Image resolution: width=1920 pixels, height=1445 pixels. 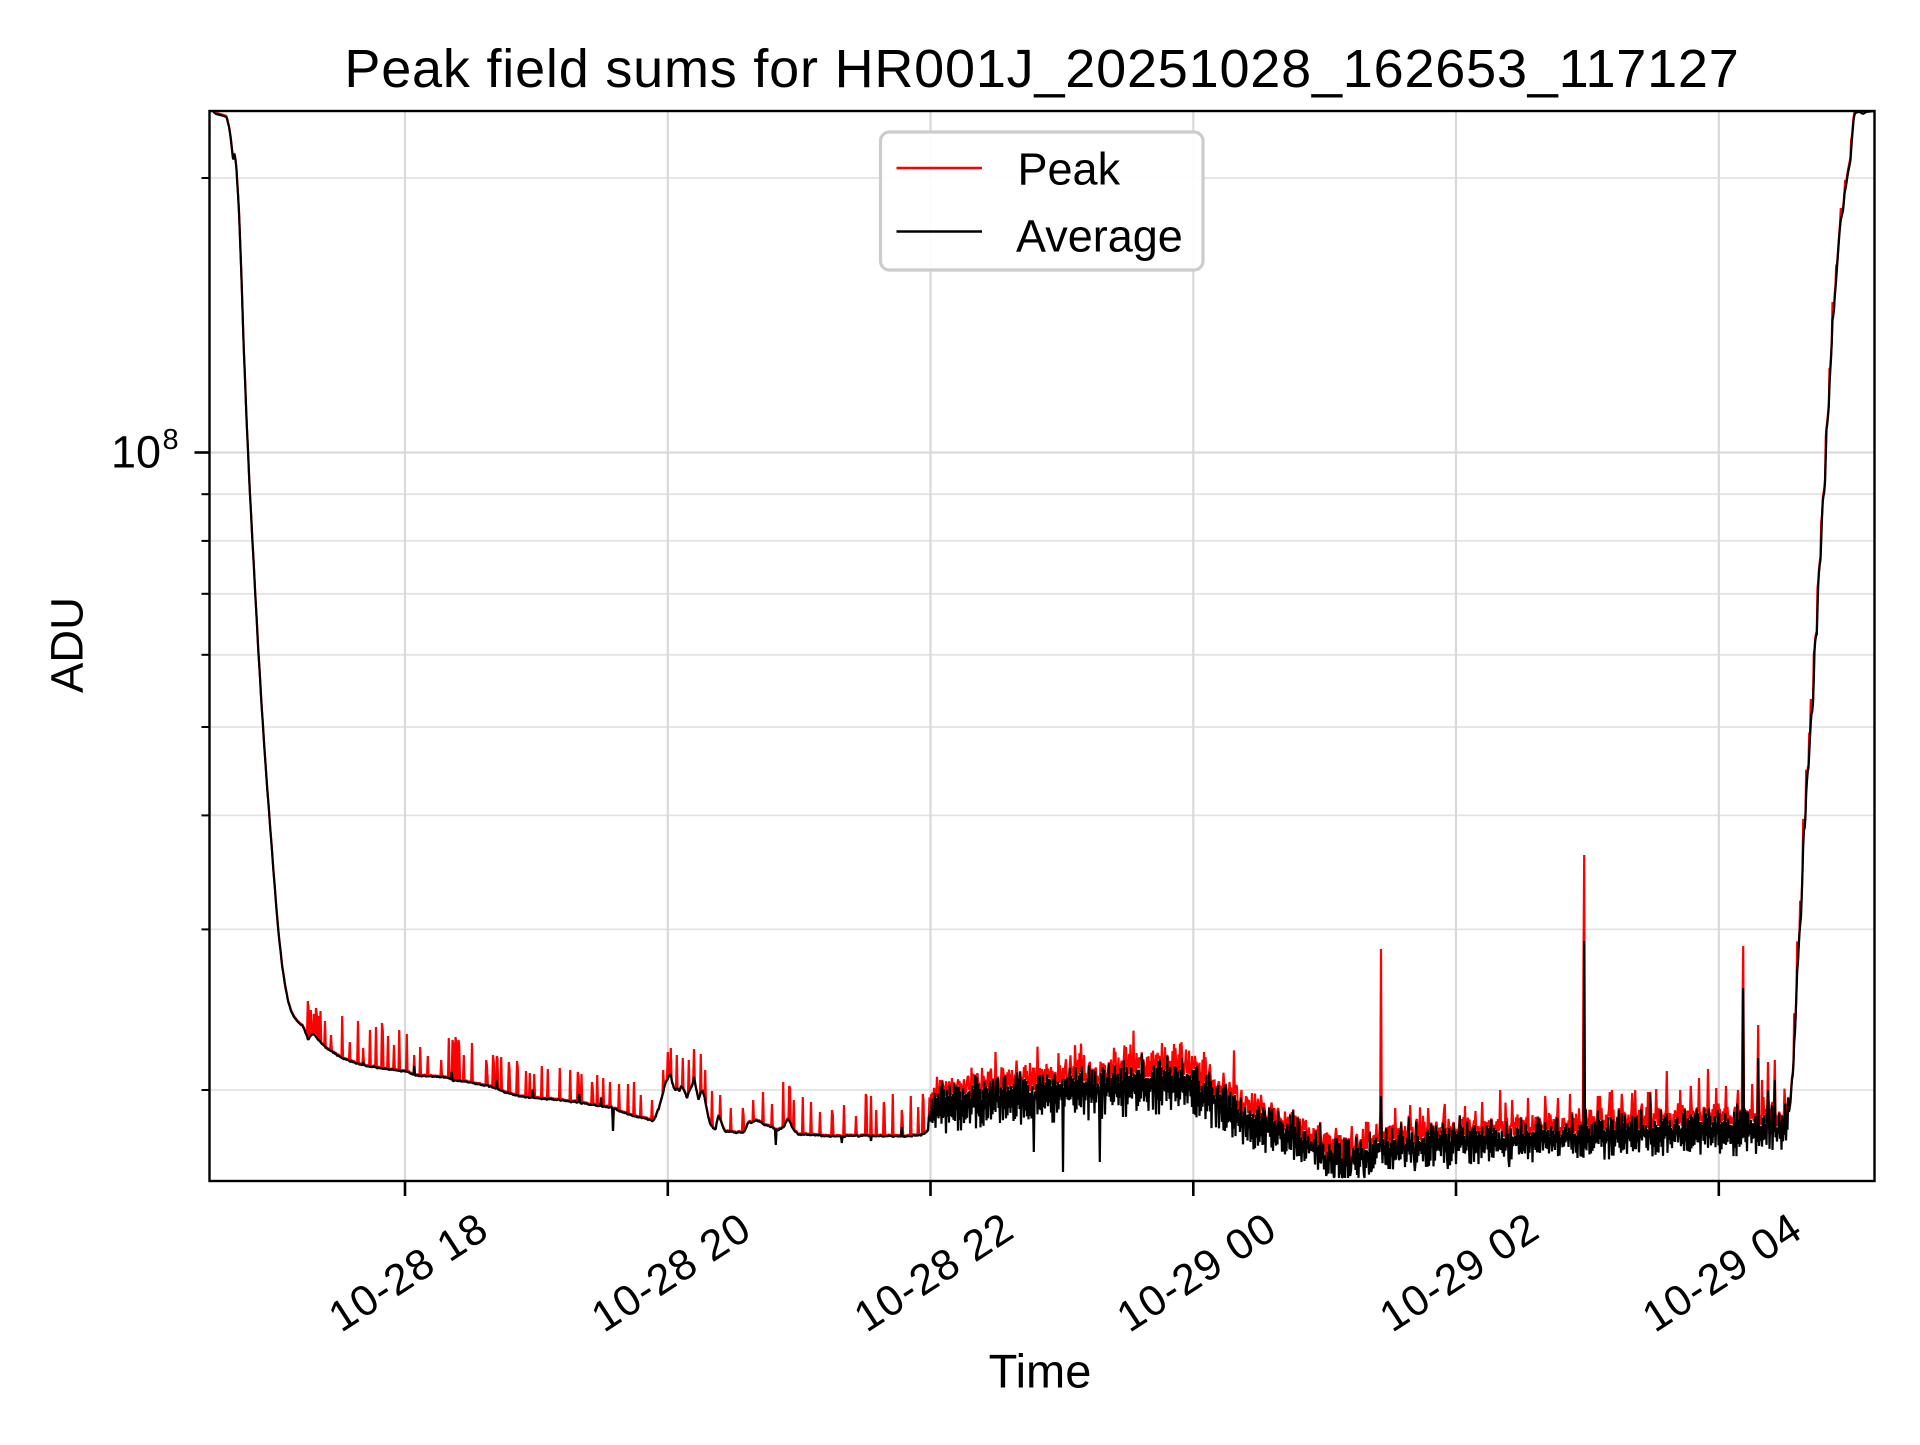 I want to click on svg-text: 8, so click(x=171, y=440).